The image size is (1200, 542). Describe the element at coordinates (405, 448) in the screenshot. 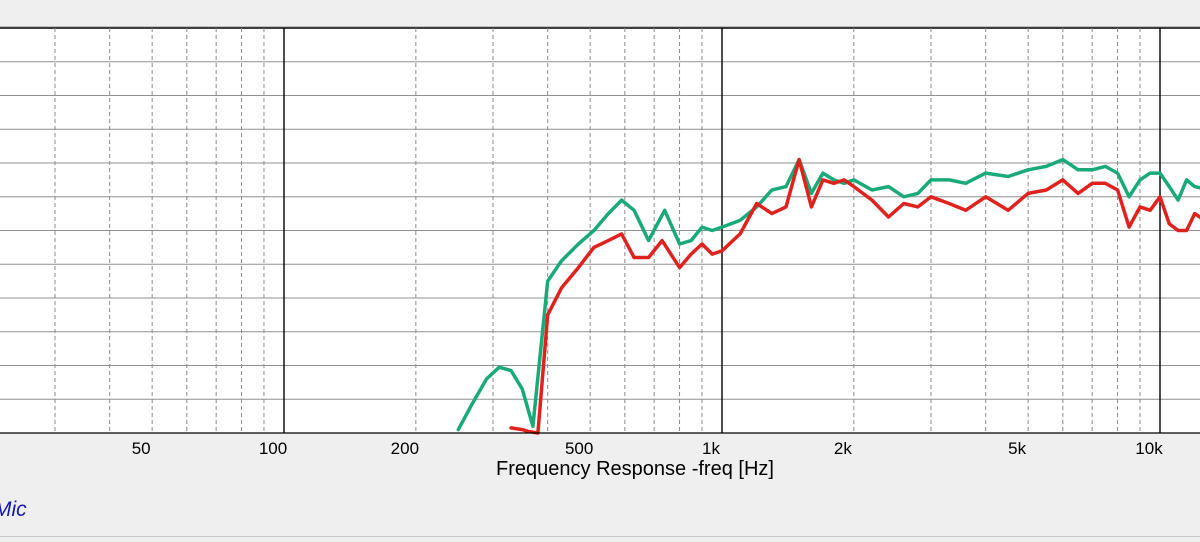

I see `x-tick-label: 200` at that location.